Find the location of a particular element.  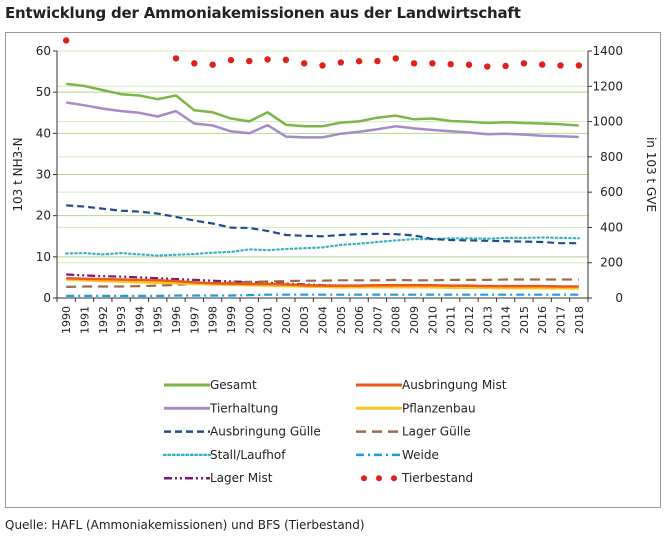

x-tick-label: 2015 is located at coordinates (524, 320).